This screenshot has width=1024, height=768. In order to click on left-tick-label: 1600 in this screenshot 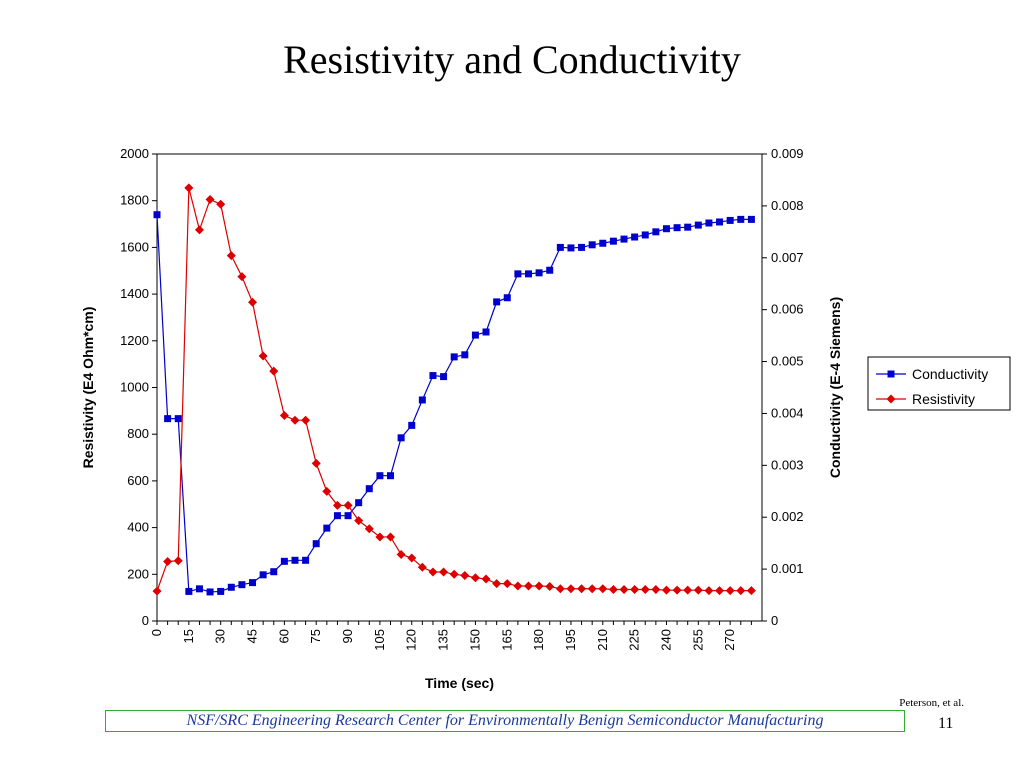, I will do `click(134, 246)`.